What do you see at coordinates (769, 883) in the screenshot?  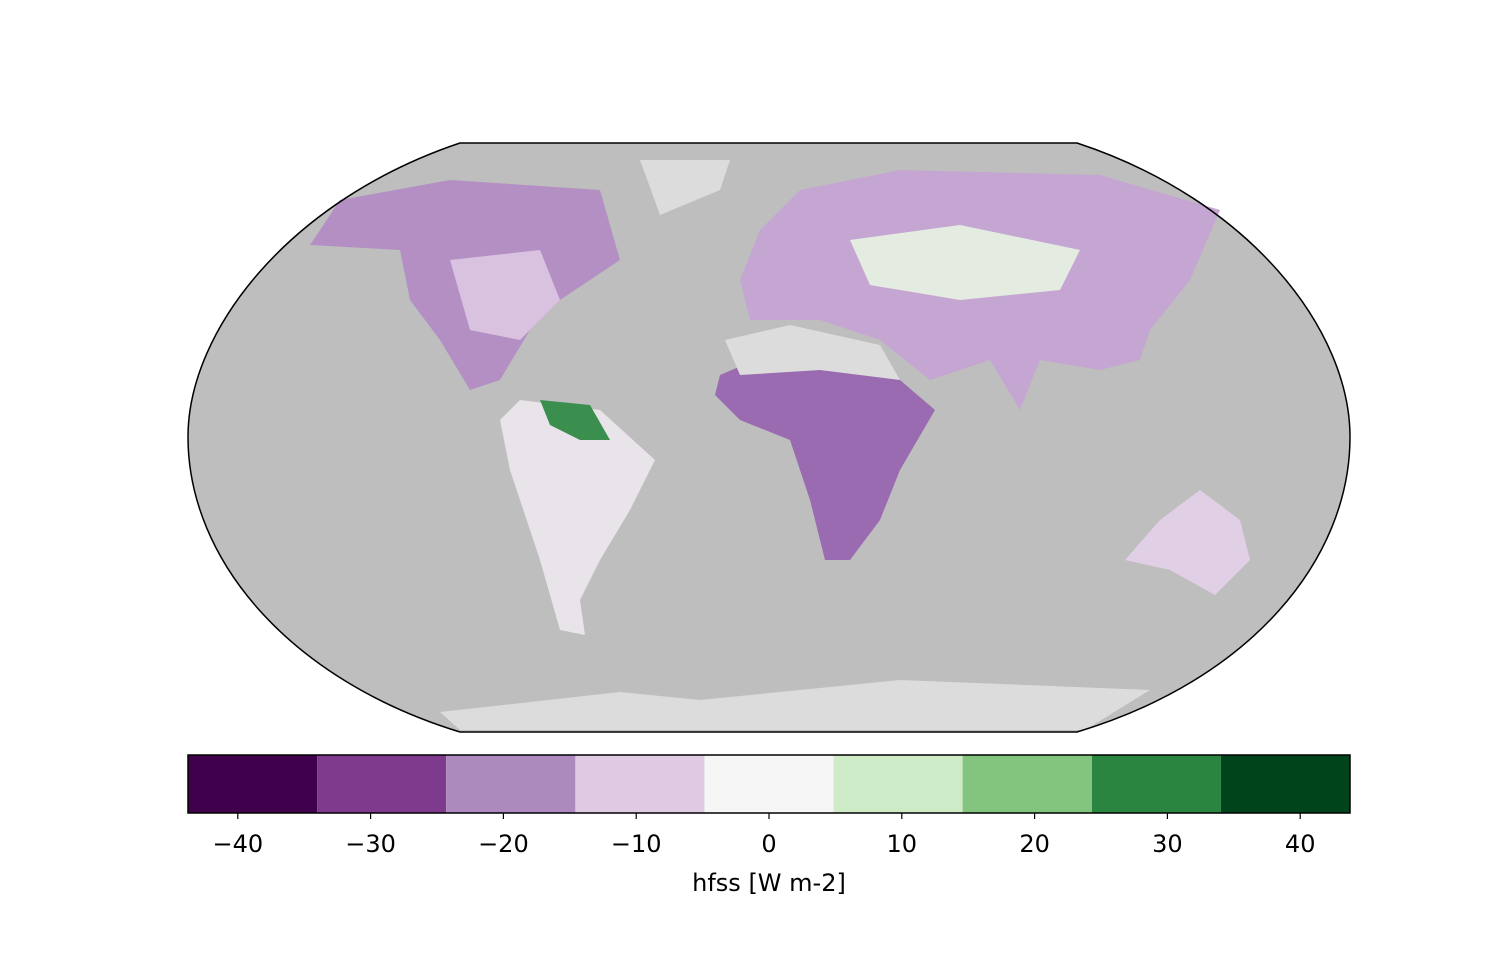 I see `colorbar-label: hfss [W m-2]` at bounding box center [769, 883].